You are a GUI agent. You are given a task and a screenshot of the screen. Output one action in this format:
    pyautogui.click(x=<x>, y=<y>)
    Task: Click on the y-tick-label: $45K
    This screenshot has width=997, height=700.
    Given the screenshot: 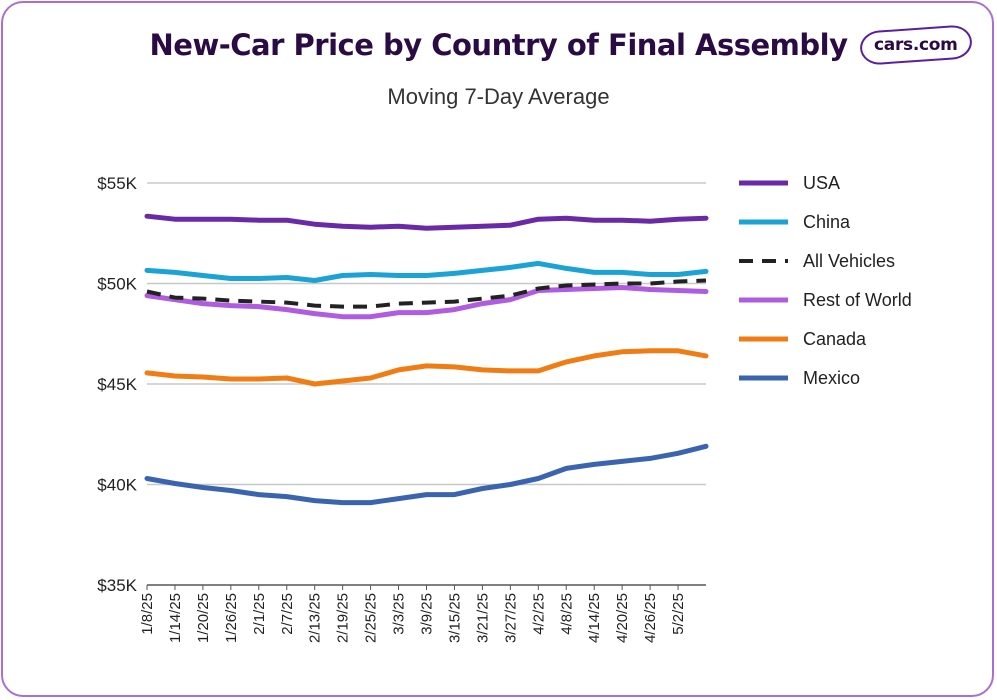 What is the action you would take?
    pyautogui.click(x=117, y=384)
    